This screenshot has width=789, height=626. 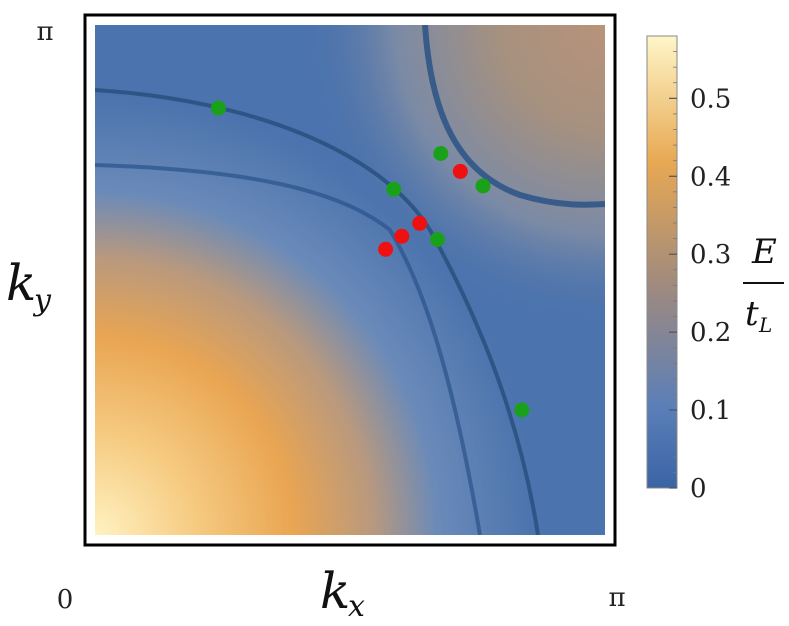 What do you see at coordinates (513, 116) in the screenshot?
I see `band-curve-corner` at bounding box center [513, 116].